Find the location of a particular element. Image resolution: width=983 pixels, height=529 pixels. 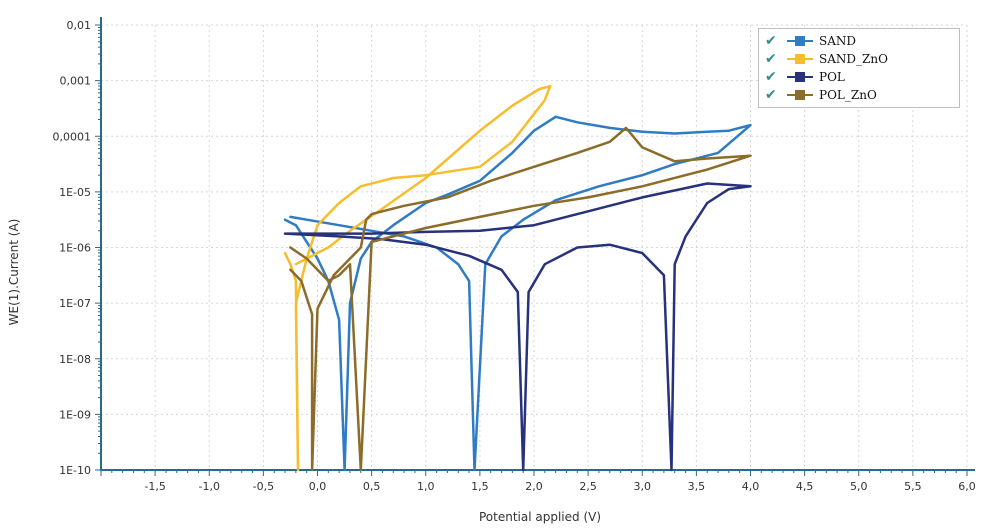

legend-label: SAND_ZnO is located at coordinates (853, 59).